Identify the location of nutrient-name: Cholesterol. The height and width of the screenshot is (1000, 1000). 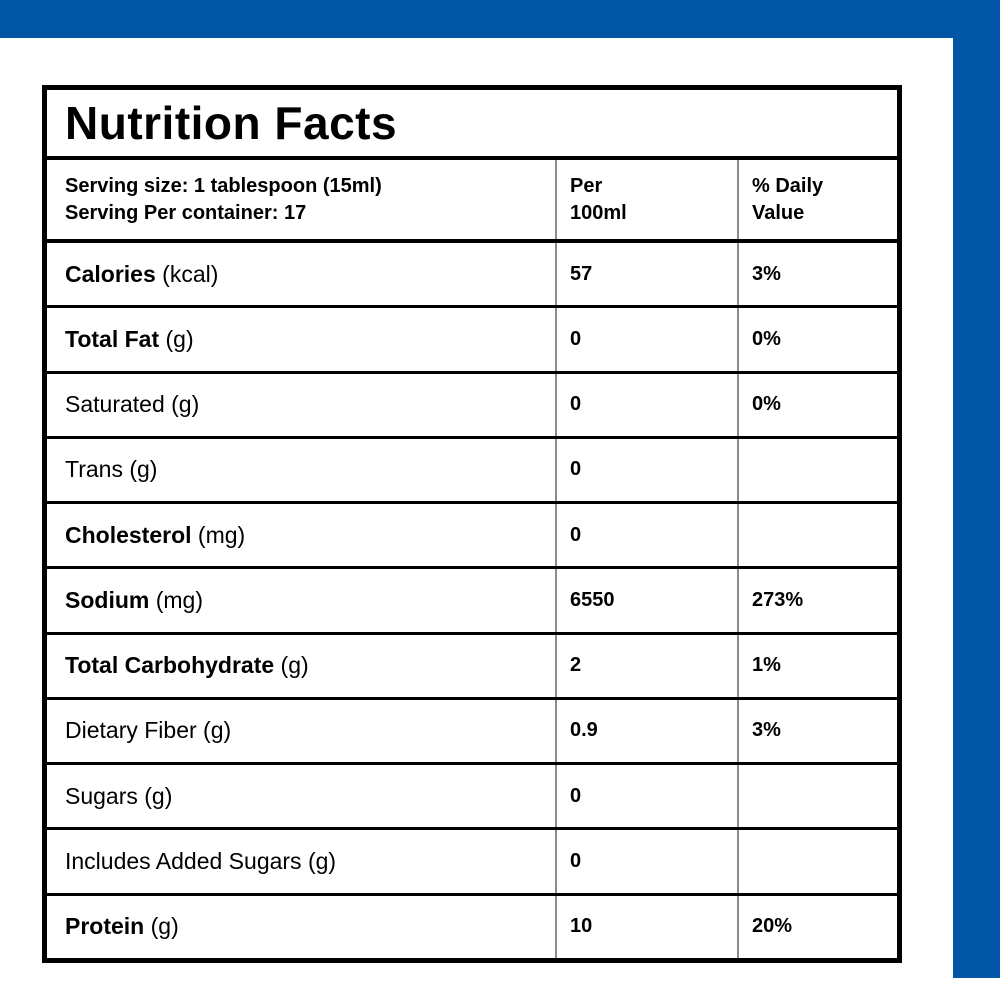
(128, 534).